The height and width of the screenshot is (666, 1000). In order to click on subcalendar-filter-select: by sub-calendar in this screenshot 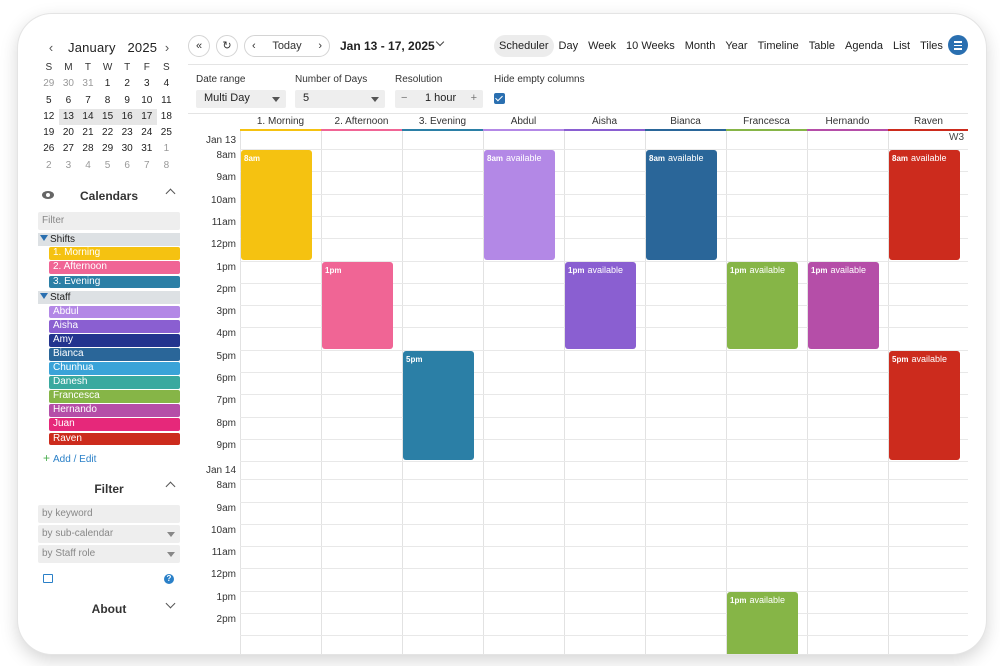, I will do `click(109, 534)`.